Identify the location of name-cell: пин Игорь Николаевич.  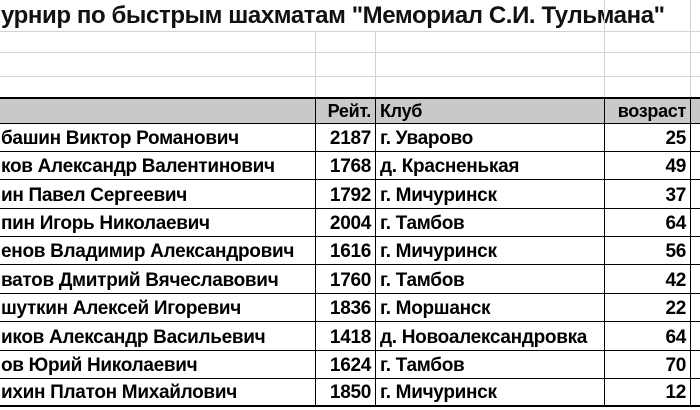
(158, 223).